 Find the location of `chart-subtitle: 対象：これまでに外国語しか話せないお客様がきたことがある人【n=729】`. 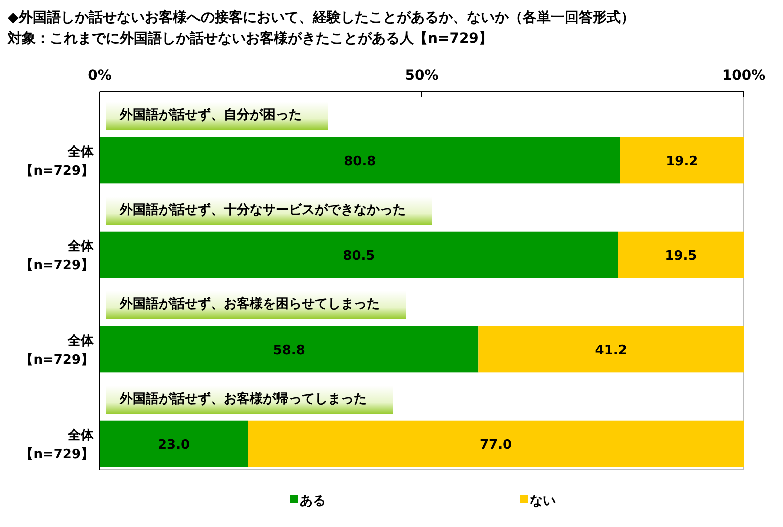

chart-subtitle: 対象：これまでに外国語しか話せないお客様がきたことがある人【n=729】 is located at coordinates (250, 38).